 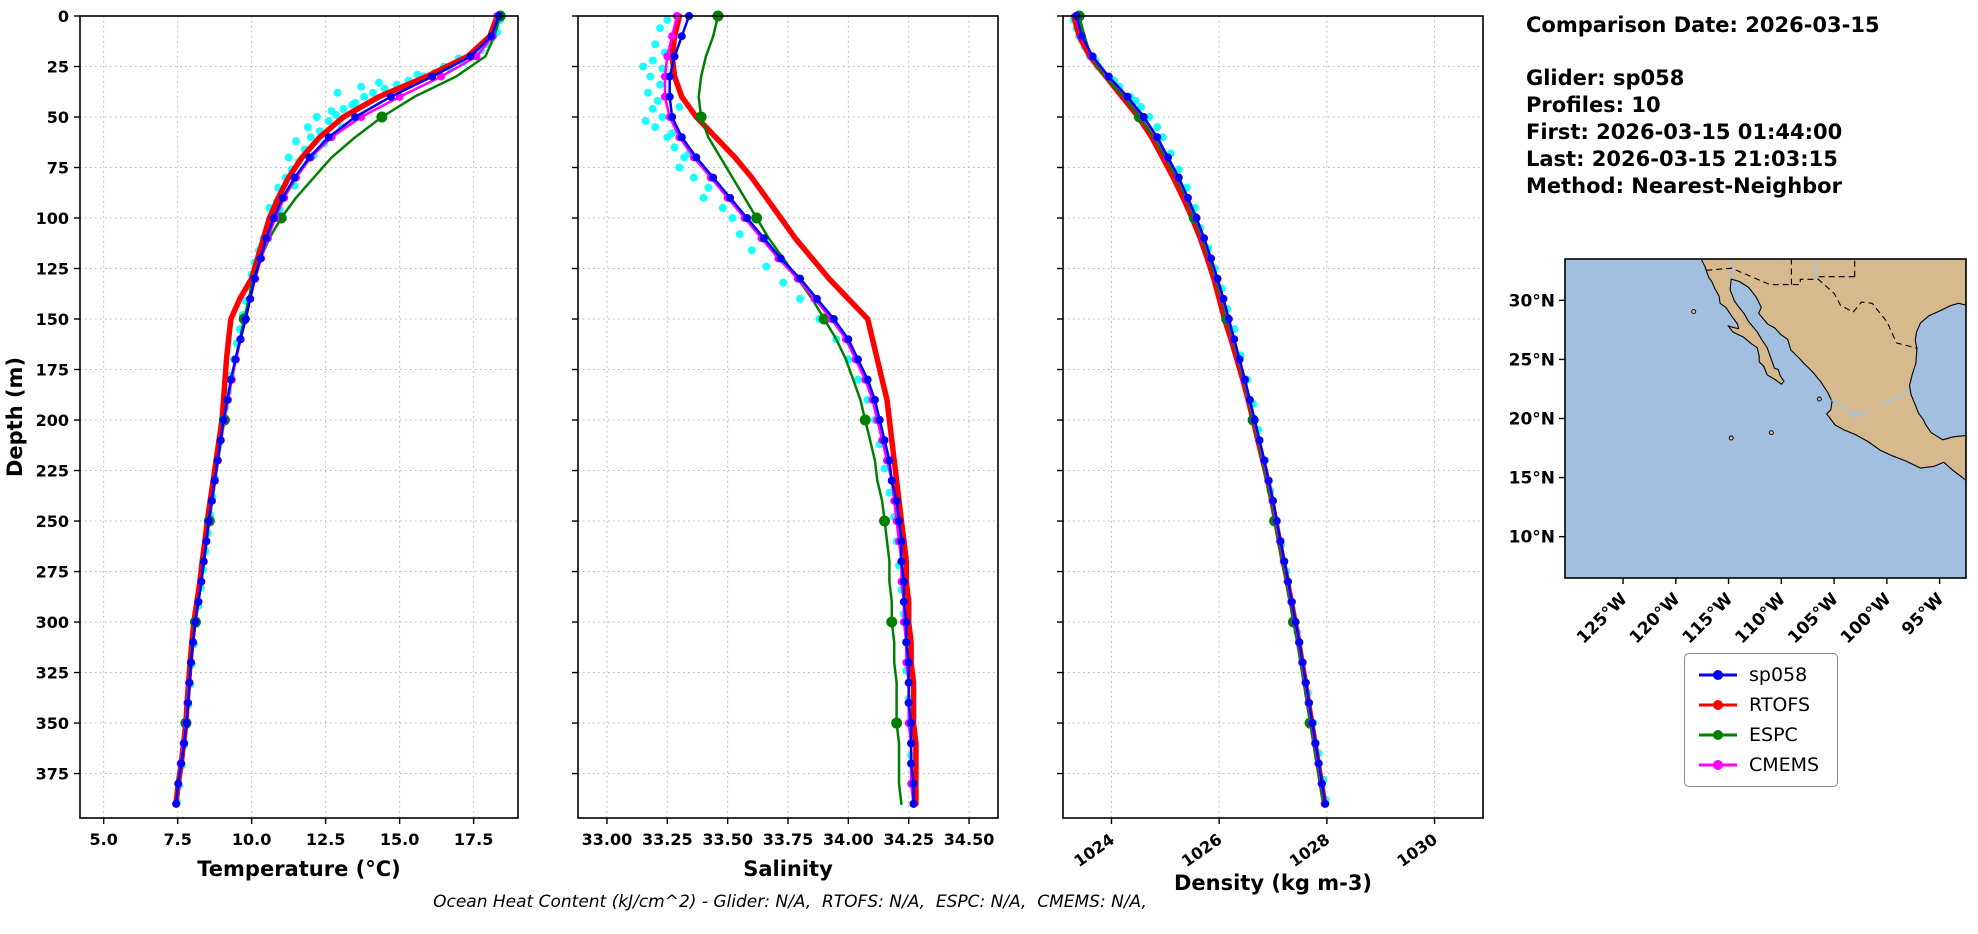 I want to click on svg-text: 25°N, so click(x=1532, y=360).